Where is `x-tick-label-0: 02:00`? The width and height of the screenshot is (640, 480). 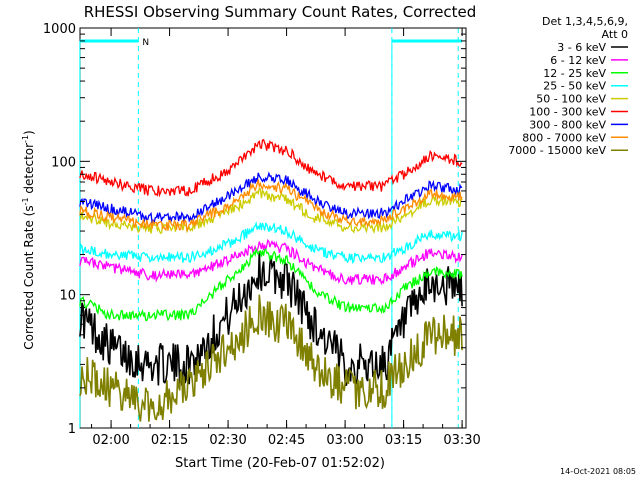 x-tick-label-0: 02:00 is located at coordinates (110, 440).